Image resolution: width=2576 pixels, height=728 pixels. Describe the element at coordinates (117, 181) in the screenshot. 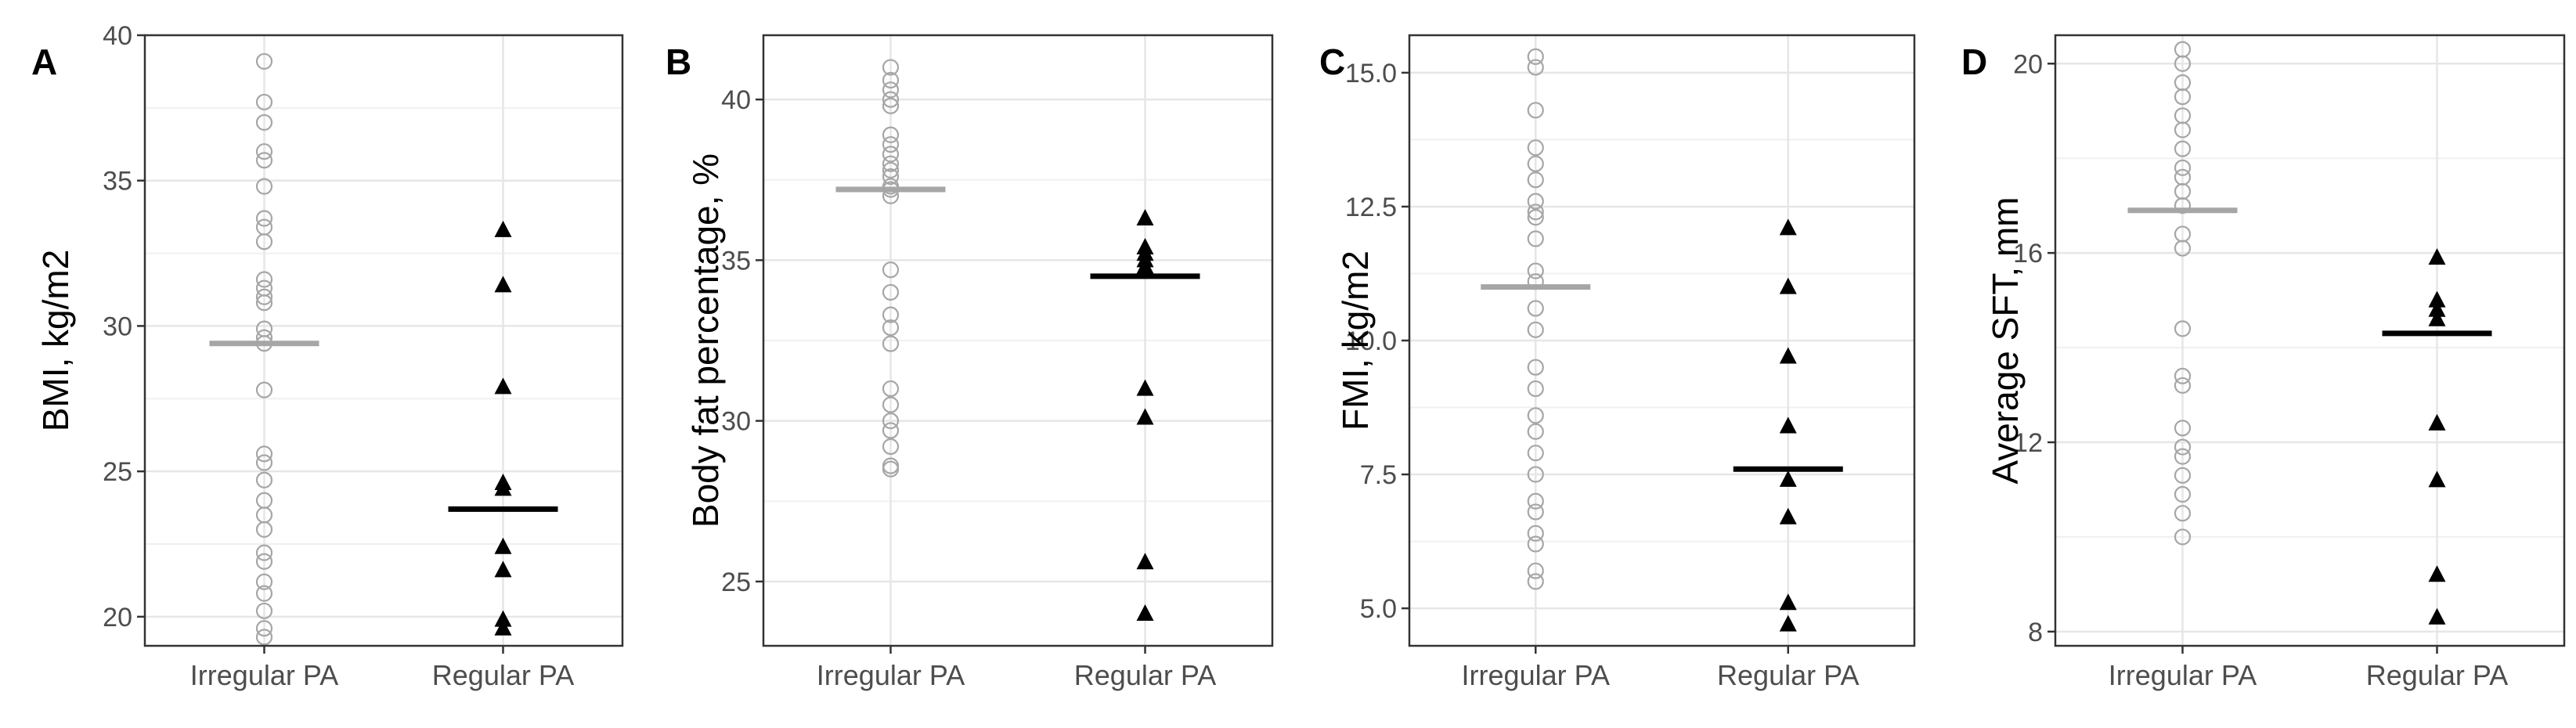

I see `y-tick-label: 35` at that location.